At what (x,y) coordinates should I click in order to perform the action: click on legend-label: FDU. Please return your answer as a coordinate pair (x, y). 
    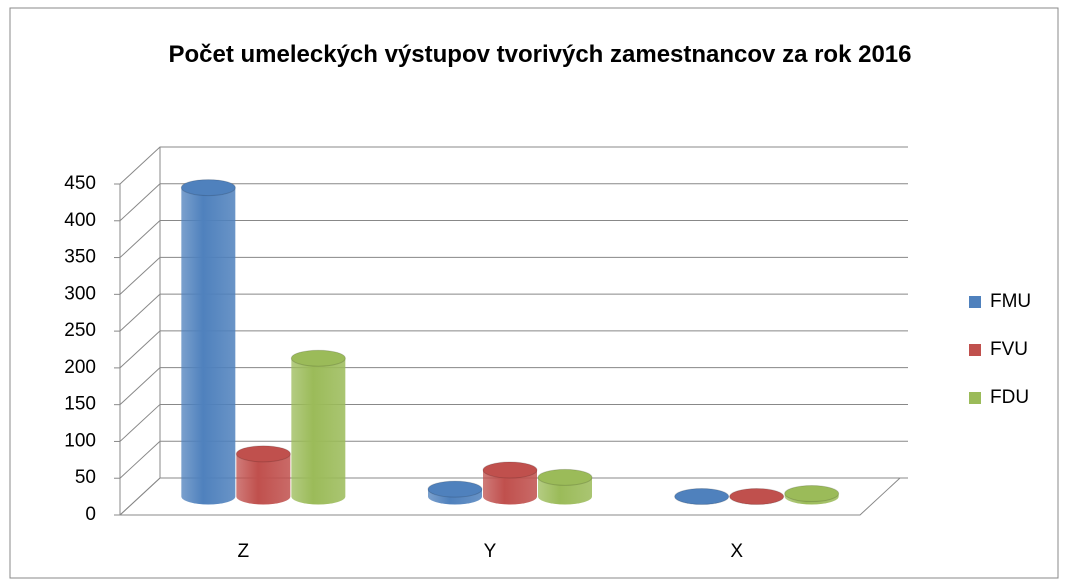
    Looking at the image, I should click on (1009, 397).